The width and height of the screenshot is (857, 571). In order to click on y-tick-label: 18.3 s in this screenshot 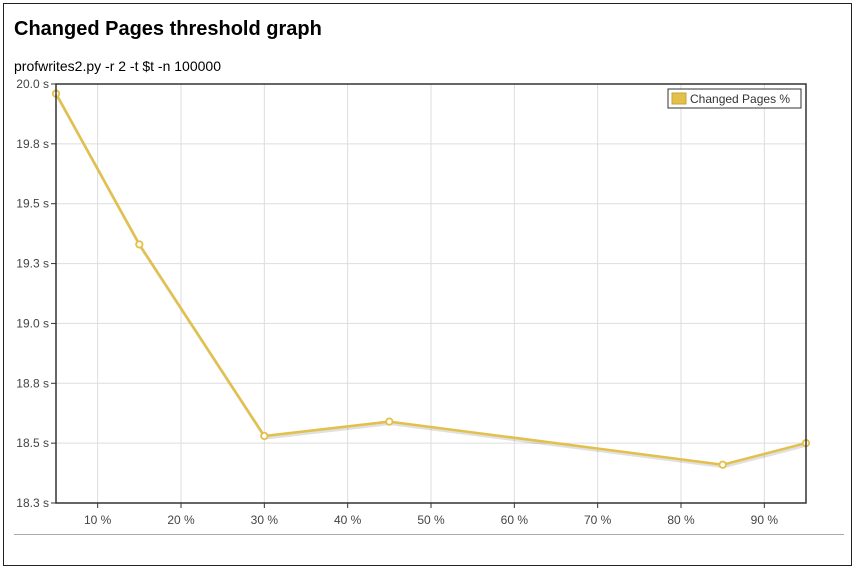, I will do `click(32, 503)`.